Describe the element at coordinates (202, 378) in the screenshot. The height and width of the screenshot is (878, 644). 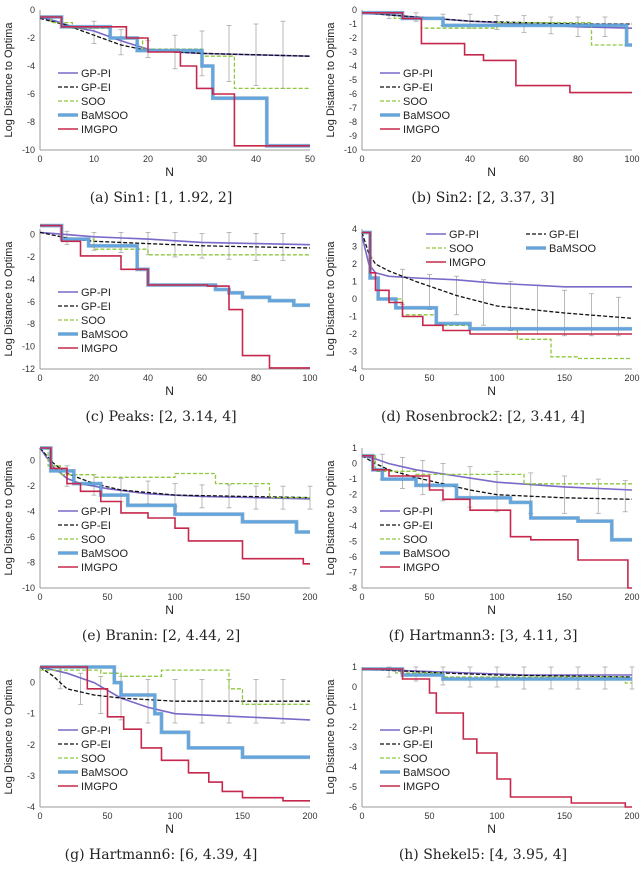
I see `x-tick-label: 60` at that location.